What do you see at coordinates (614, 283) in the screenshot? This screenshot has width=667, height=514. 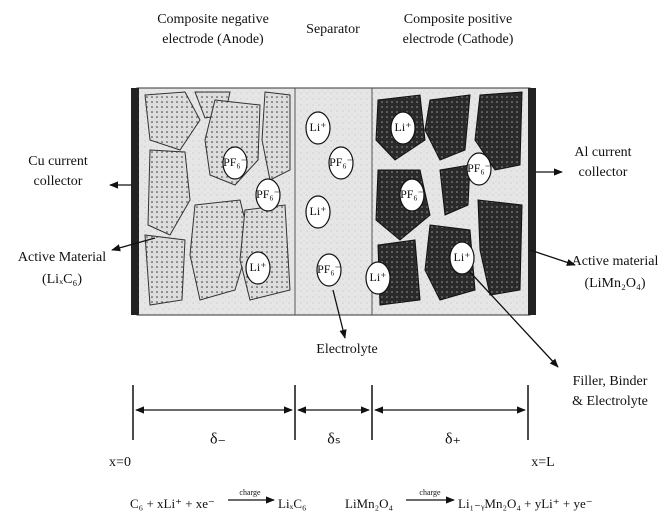 I see `label: (LiMn₂O₄)` at bounding box center [614, 283].